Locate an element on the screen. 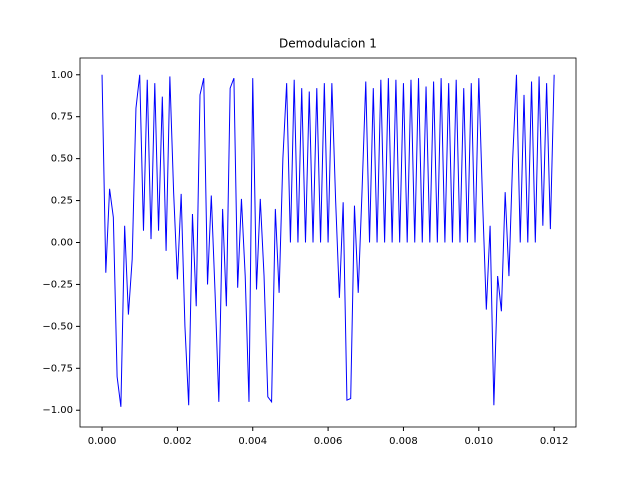 Image resolution: width=640 pixels, height=484 pixels. y-tick-label: 0.00 is located at coordinates (62, 243).